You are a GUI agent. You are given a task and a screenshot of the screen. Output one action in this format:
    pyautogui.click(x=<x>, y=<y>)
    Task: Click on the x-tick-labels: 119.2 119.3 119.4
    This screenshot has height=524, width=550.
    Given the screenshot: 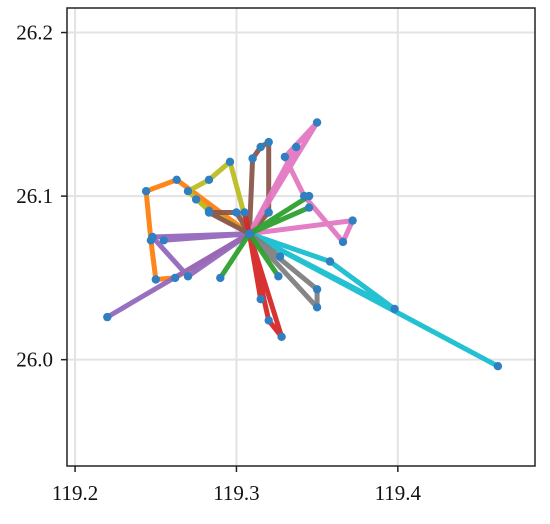 What is the action you would take?
    pyautogui.click(x=237, y=493)
    